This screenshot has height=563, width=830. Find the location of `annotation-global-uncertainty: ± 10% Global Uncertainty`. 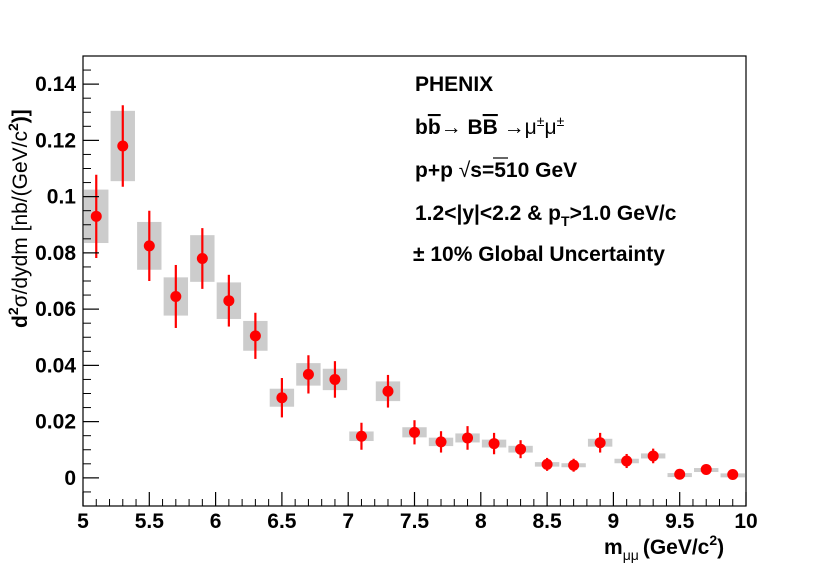

annotation-global-uncertainty: ± 10% Global Uncertainty is located at coordinates (539, 254).